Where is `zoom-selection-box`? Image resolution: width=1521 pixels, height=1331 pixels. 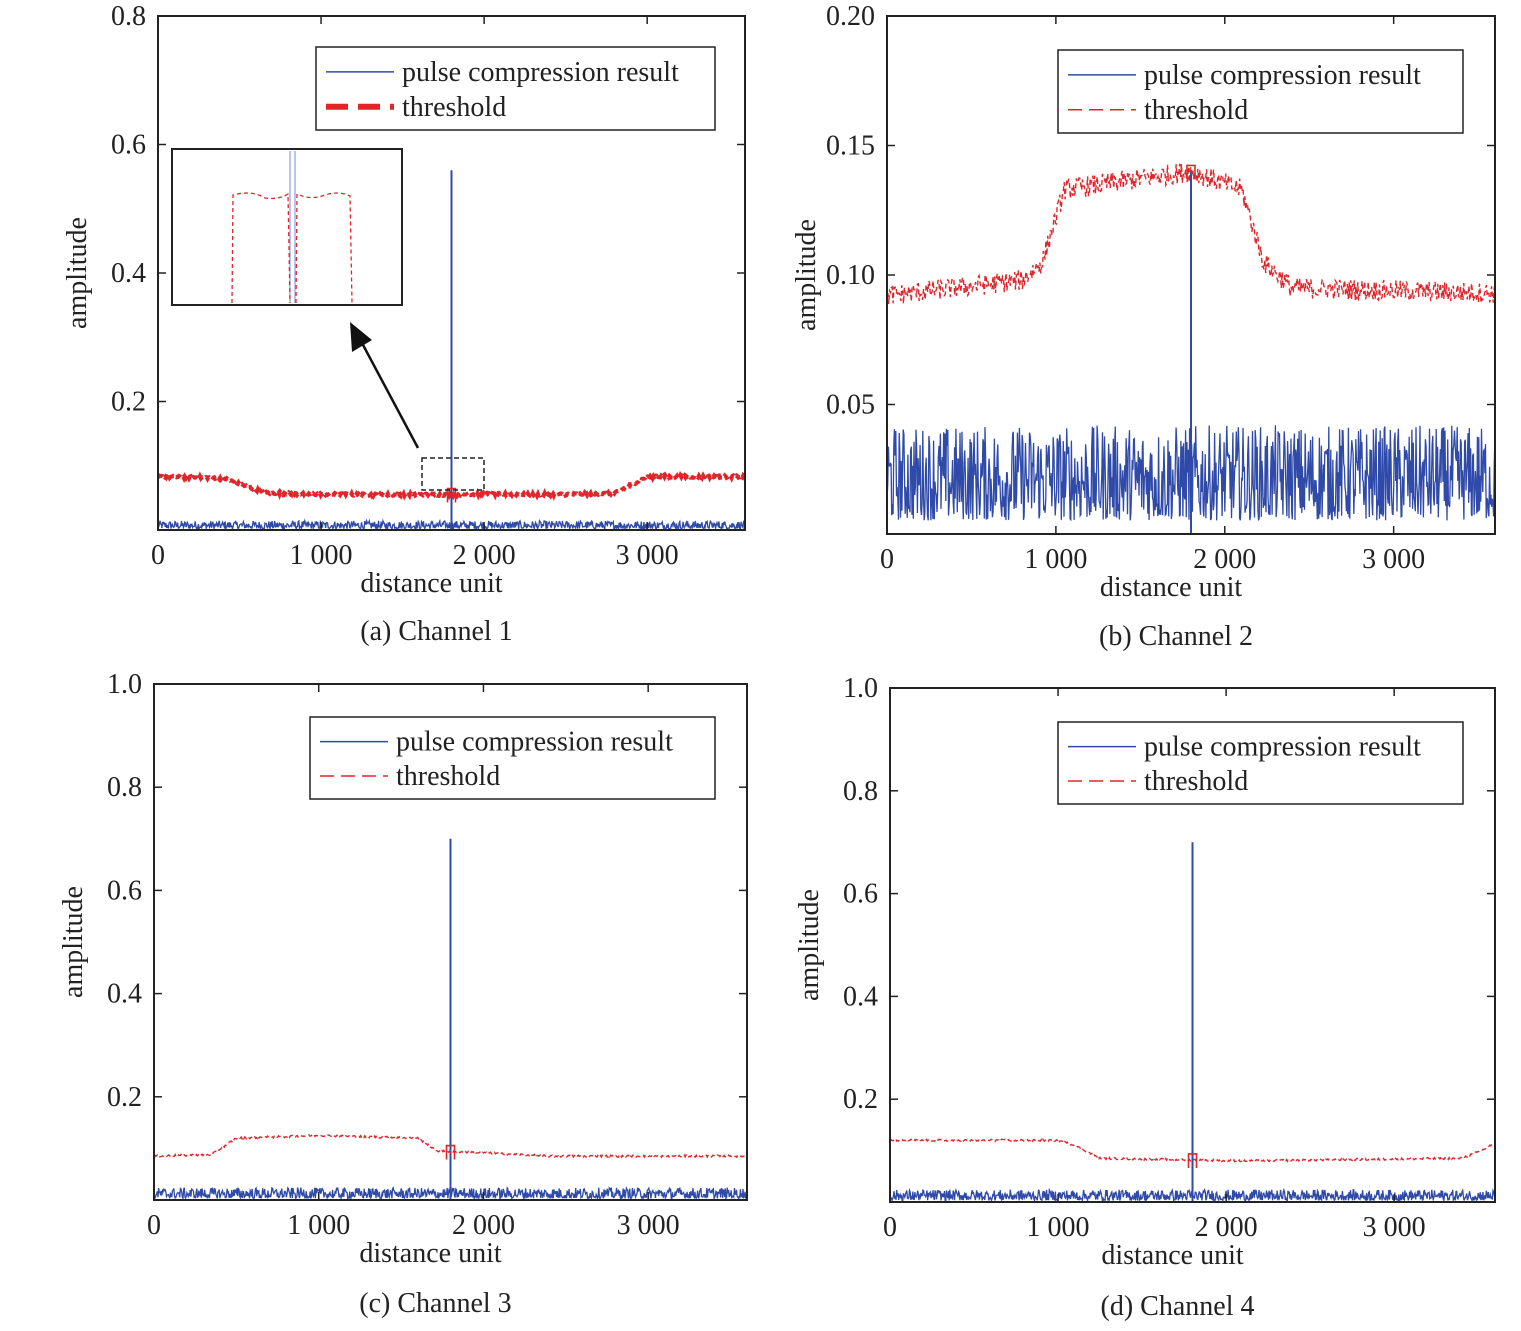
zoom-selection-box is located at coordinates (453, 474).